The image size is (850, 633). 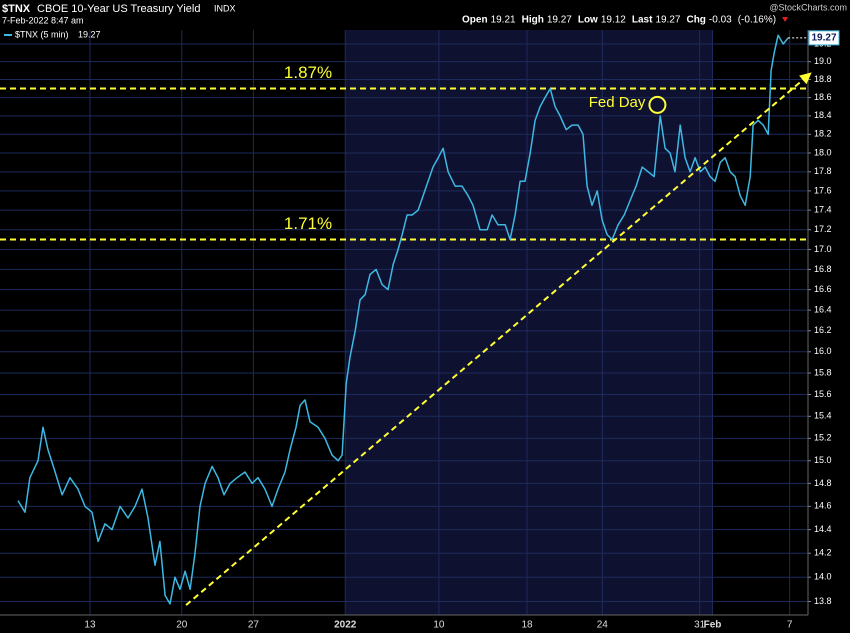 I want to click on y-tick-label: 18.8, so click(x=823, y=79).